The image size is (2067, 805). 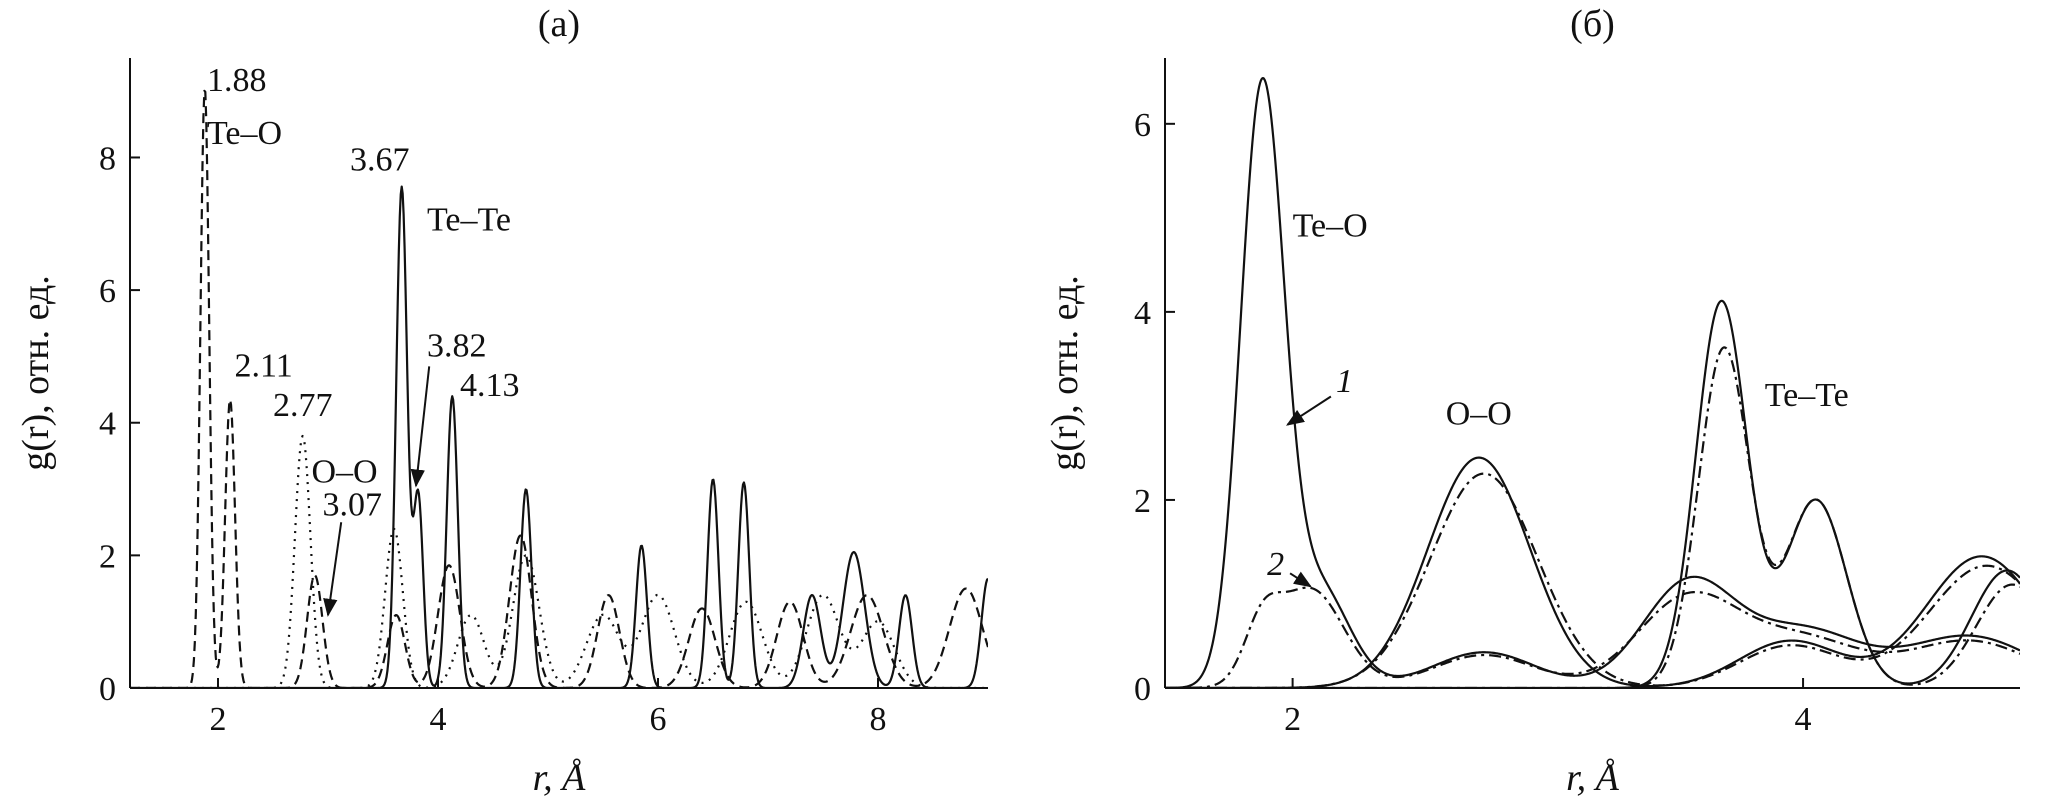 I want to click on y-tick-label: 8, so click(x=107, y=158).